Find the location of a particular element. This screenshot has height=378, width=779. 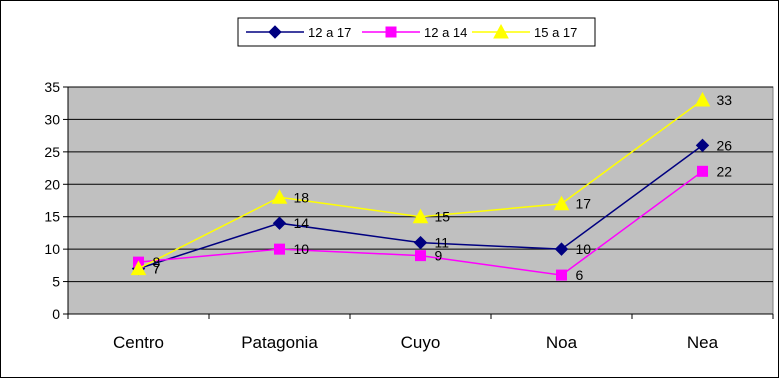

x-tick-label: Patagonia is located at coordinates (279, 342).